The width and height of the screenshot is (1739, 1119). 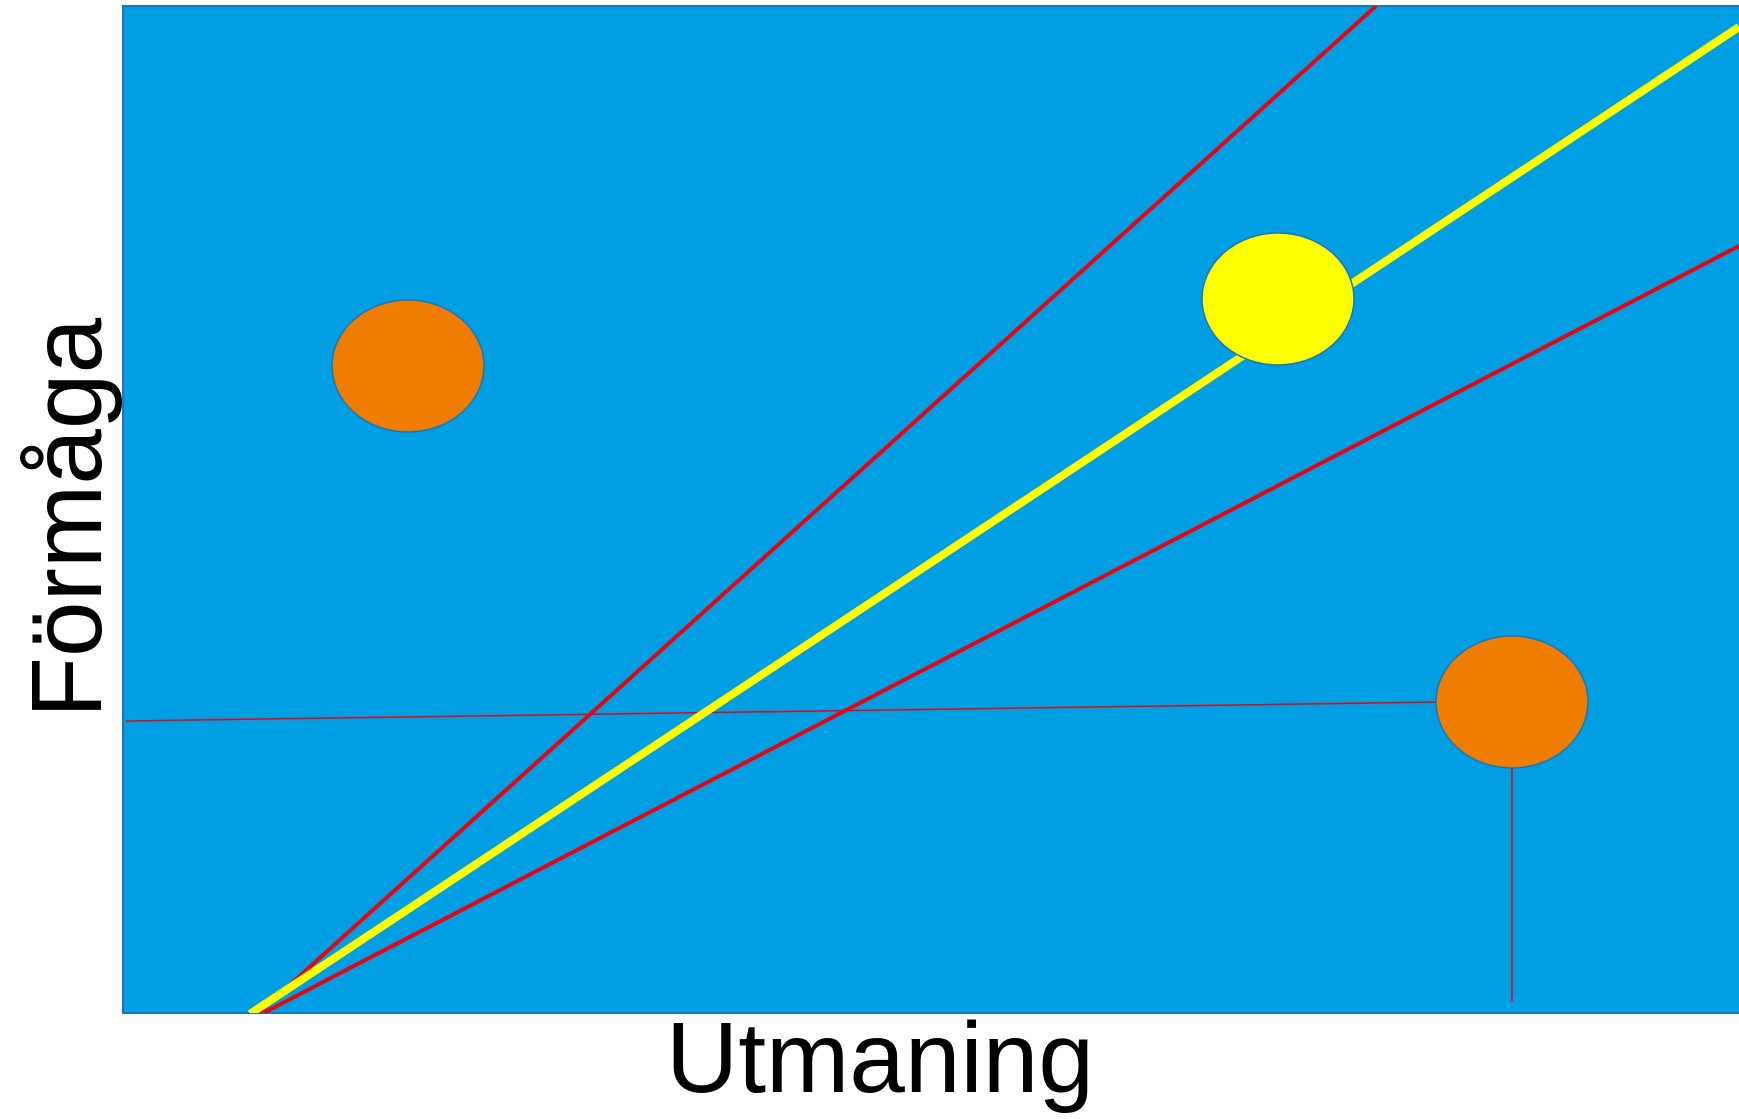 What do you see at coordinates (67, 518) in the screenshot?
I see `y-axis-label: Förmåga` at bounding box center [67, 518].